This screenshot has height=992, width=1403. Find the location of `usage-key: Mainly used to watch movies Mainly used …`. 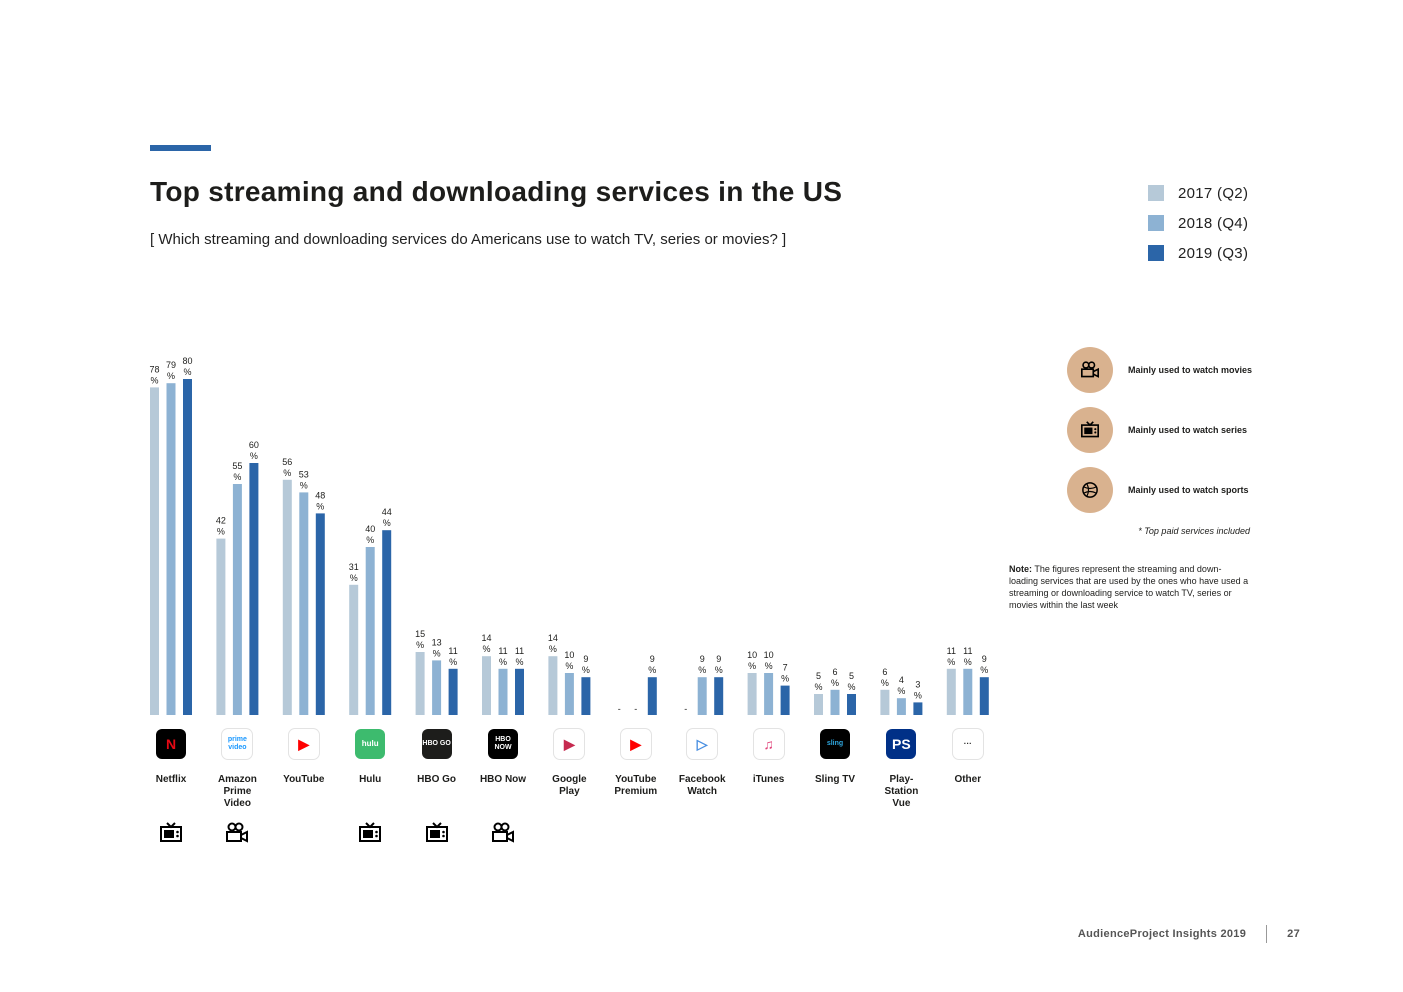

usage-key: Mainly used to watch movies Mainly used … is located at coordinates (1159, 437).